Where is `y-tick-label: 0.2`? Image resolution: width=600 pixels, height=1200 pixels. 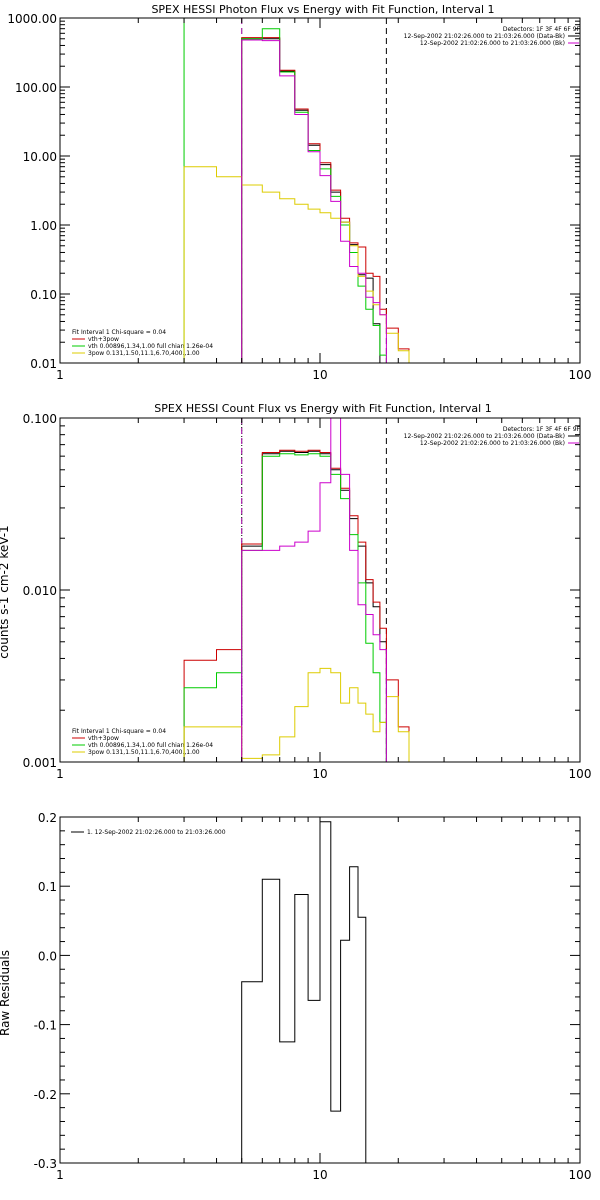 y-tick-label: 0.2 is located at coordinates (47, 818).